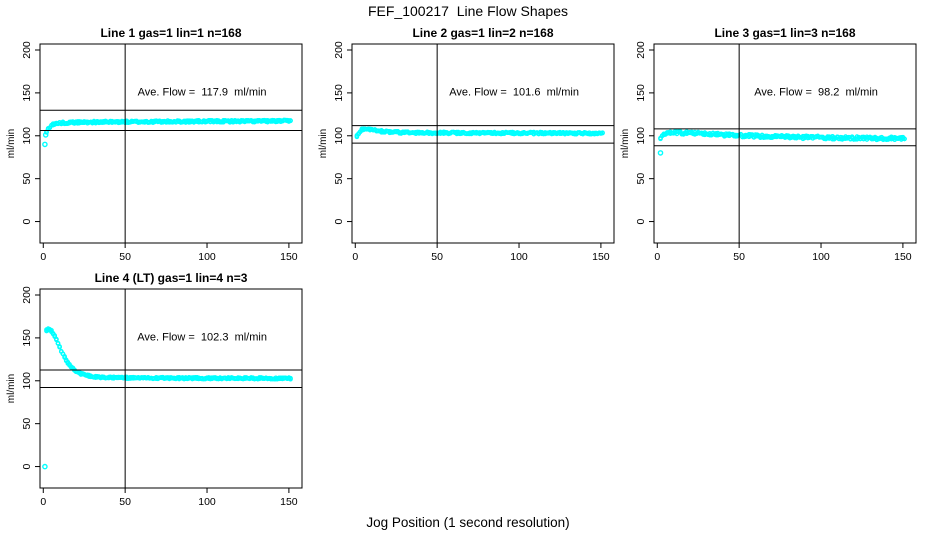 Image resolution: width=936 pixels, height=540 pixels. Describe the element at coordinates (170, 33) in the screenshot. I see `panel-title: Line 1 gas=1 lin=1 n=168` at that location.